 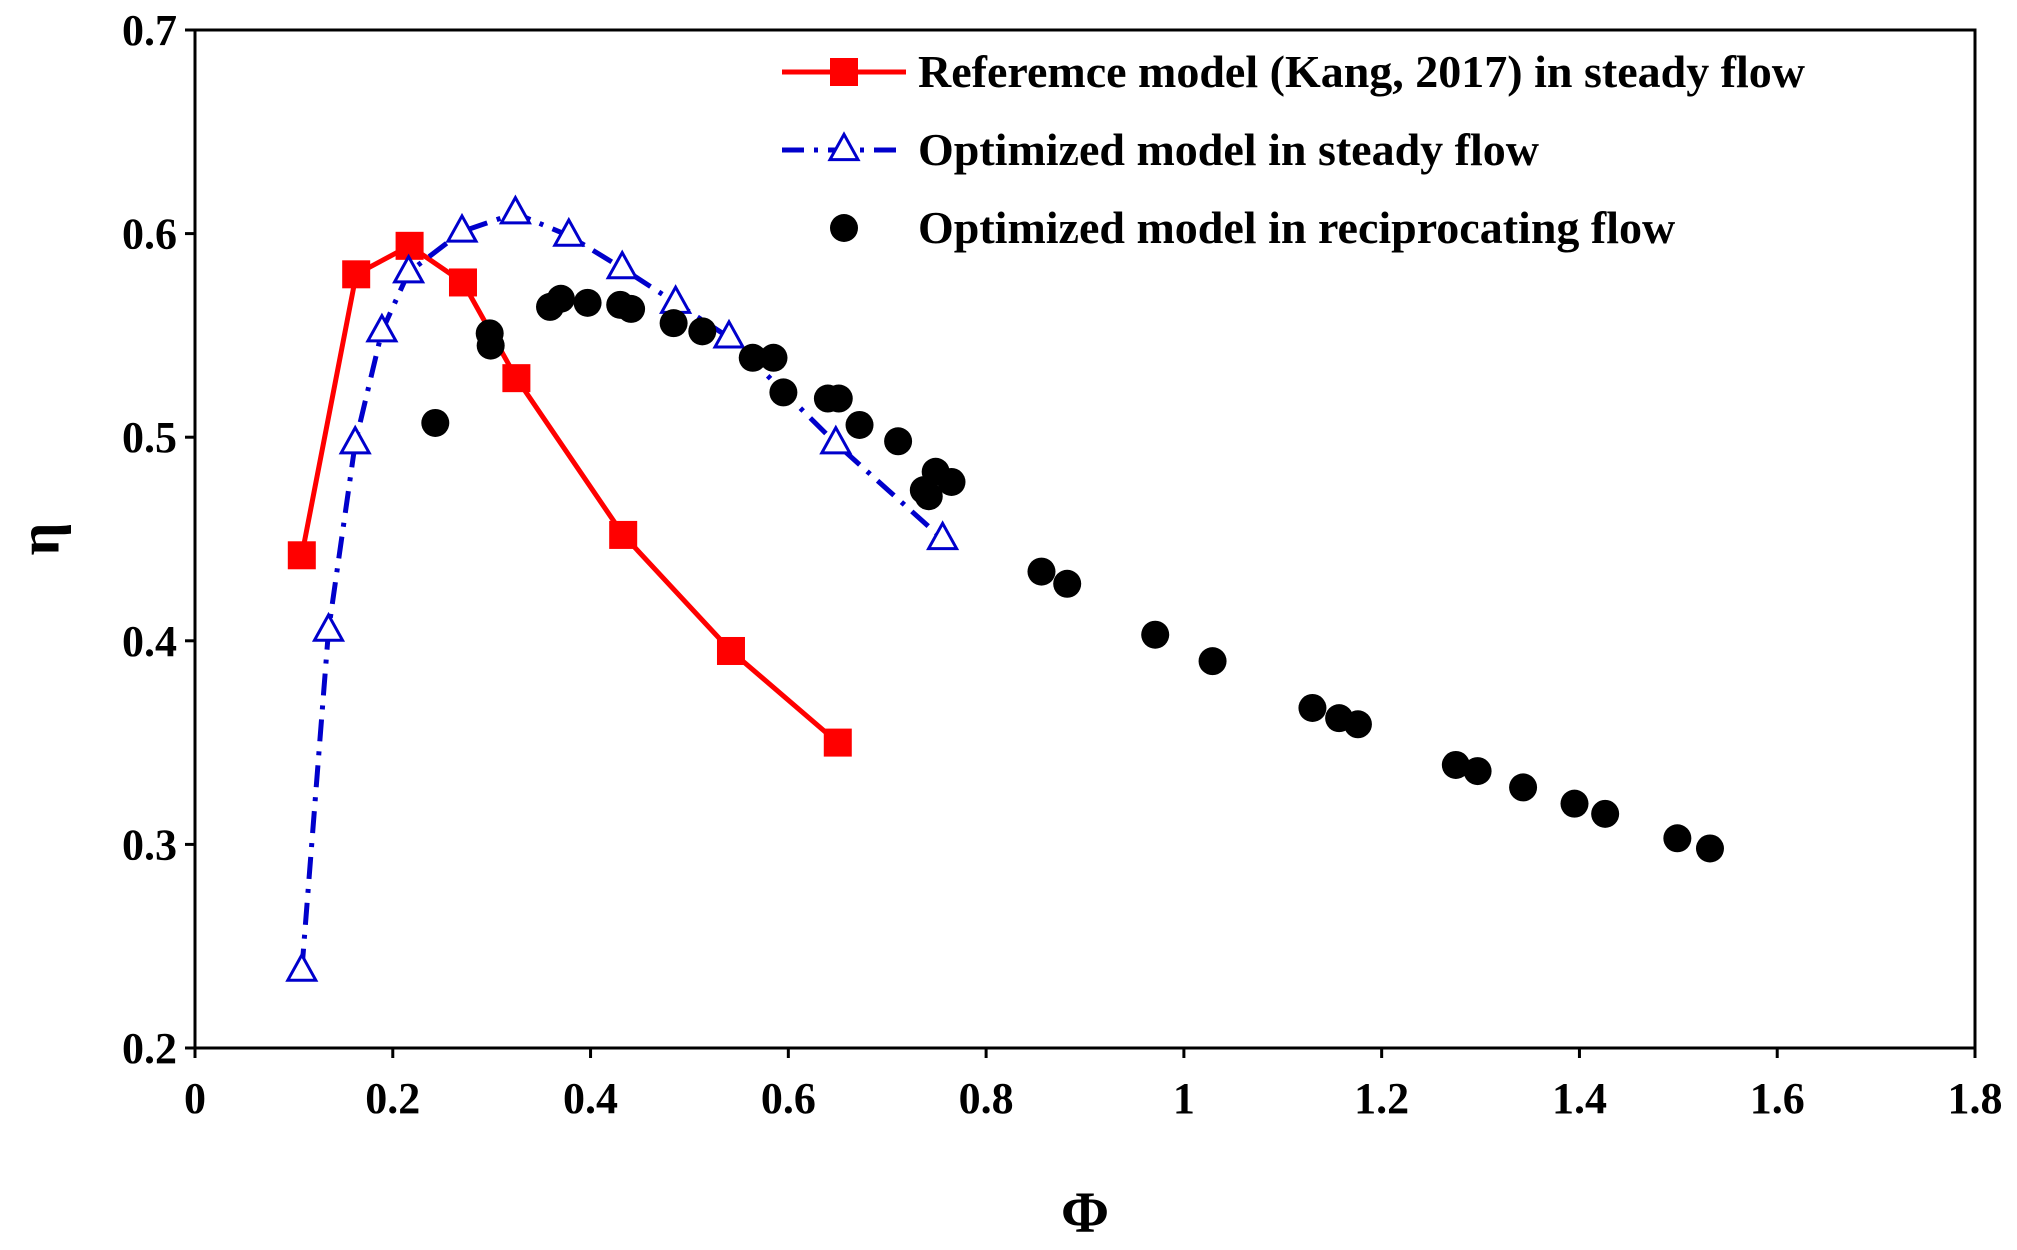 I want to click on x-tick-label: 0.2, so click(x=392, y=1098).